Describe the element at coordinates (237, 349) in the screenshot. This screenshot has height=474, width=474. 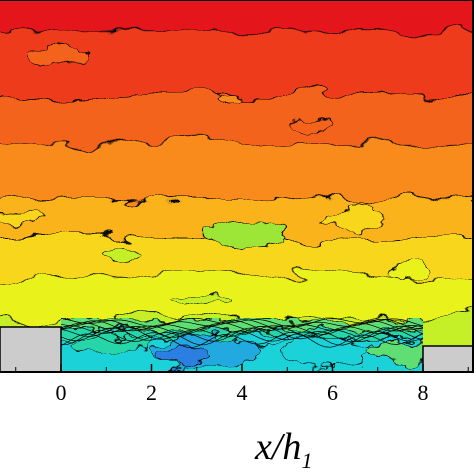
I see `step-blocks` at that location.